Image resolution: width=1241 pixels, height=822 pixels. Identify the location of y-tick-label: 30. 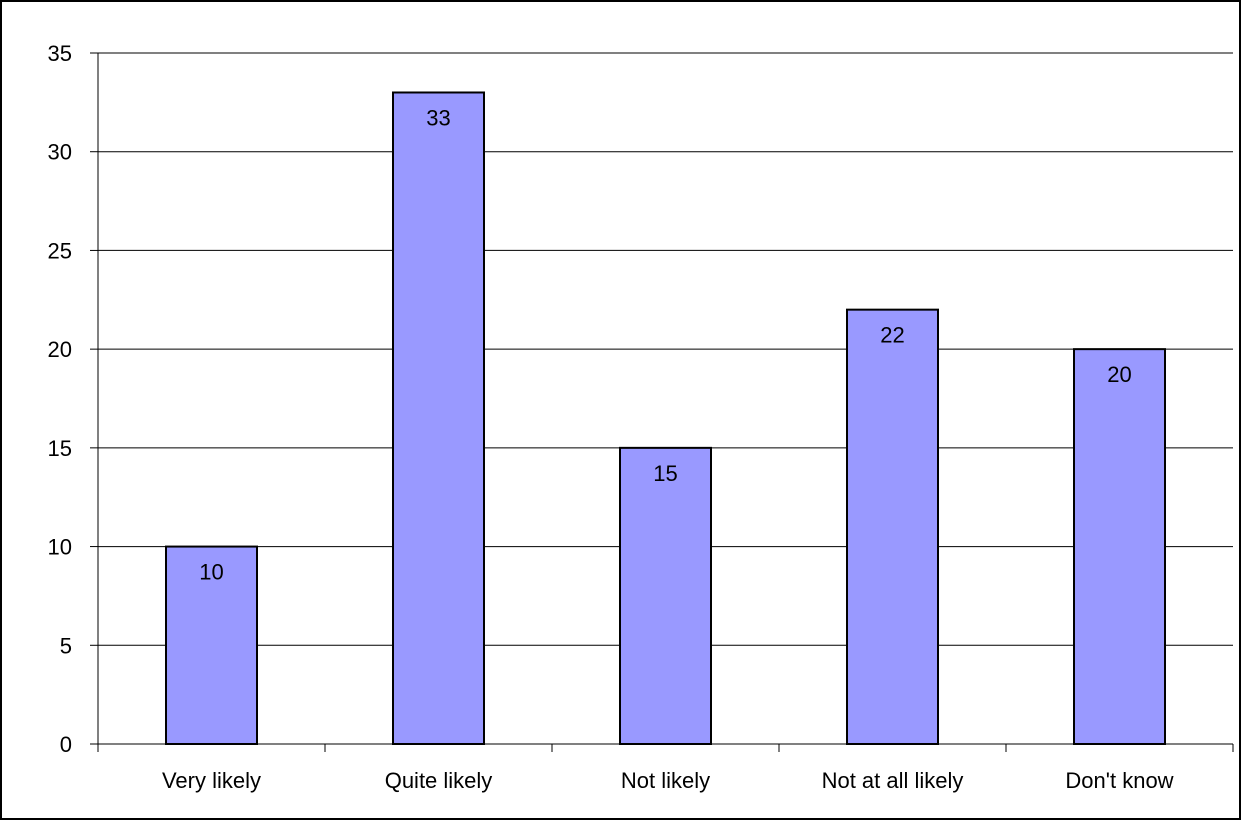
(60, 152).